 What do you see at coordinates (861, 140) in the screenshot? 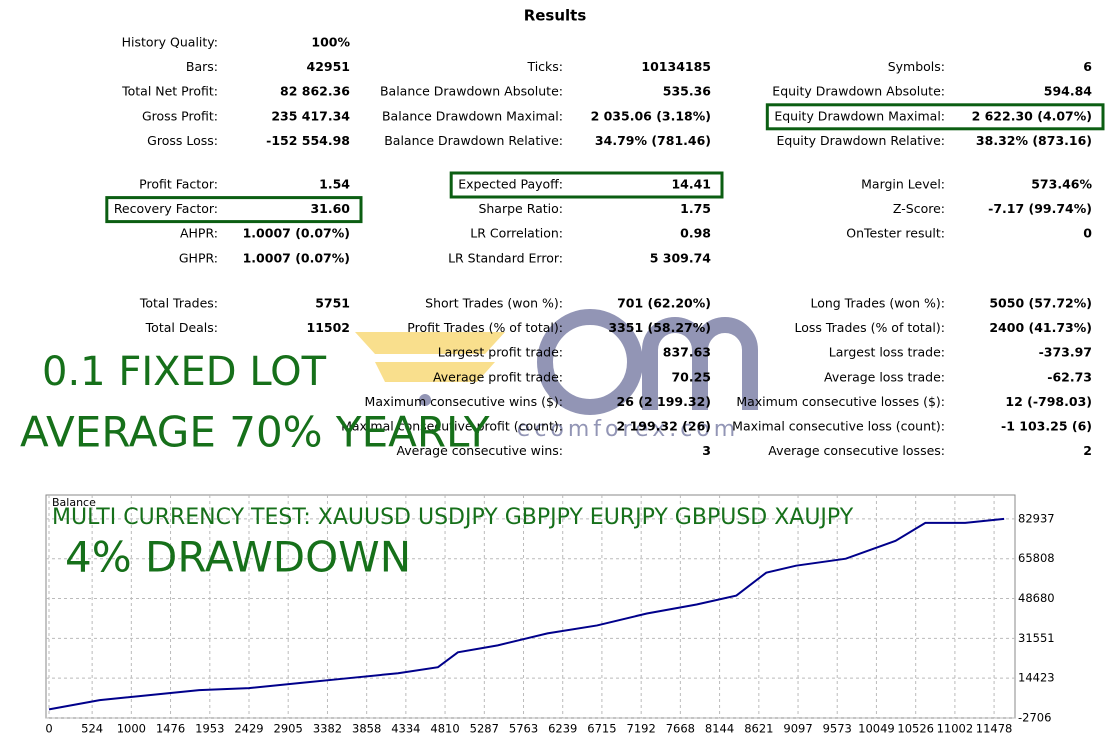
I see `stat-label: Equity Drawdown Relative:` at bounding box center [861, 140].